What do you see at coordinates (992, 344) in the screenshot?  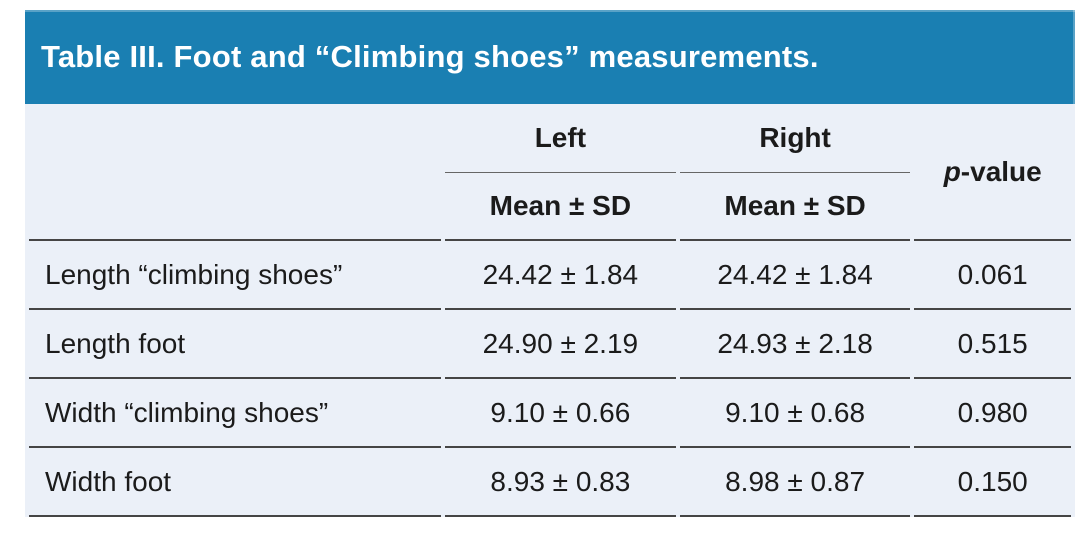 I see `cell-pvalue: 0.515` at bounding box center [992, 344].